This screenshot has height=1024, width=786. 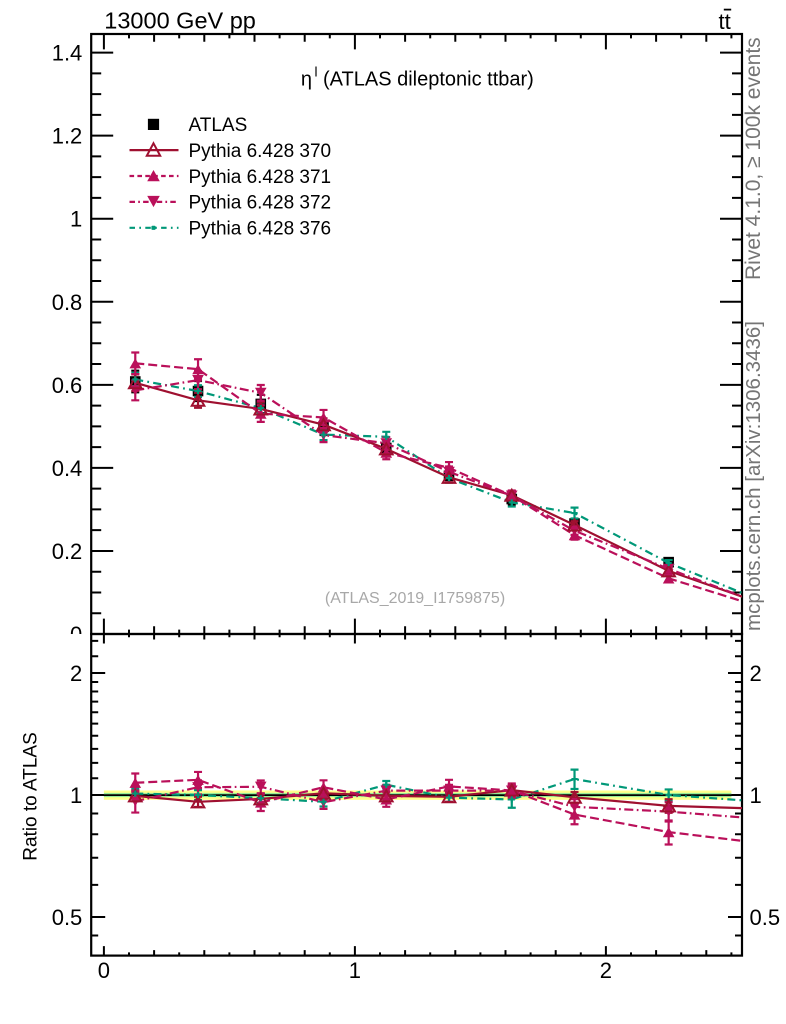 What do you see at coordinates (428, 79) in the screenshot?
I see `svg-text: (ATLAS dileptonic ttbar)` at bounding box center [428, 79].